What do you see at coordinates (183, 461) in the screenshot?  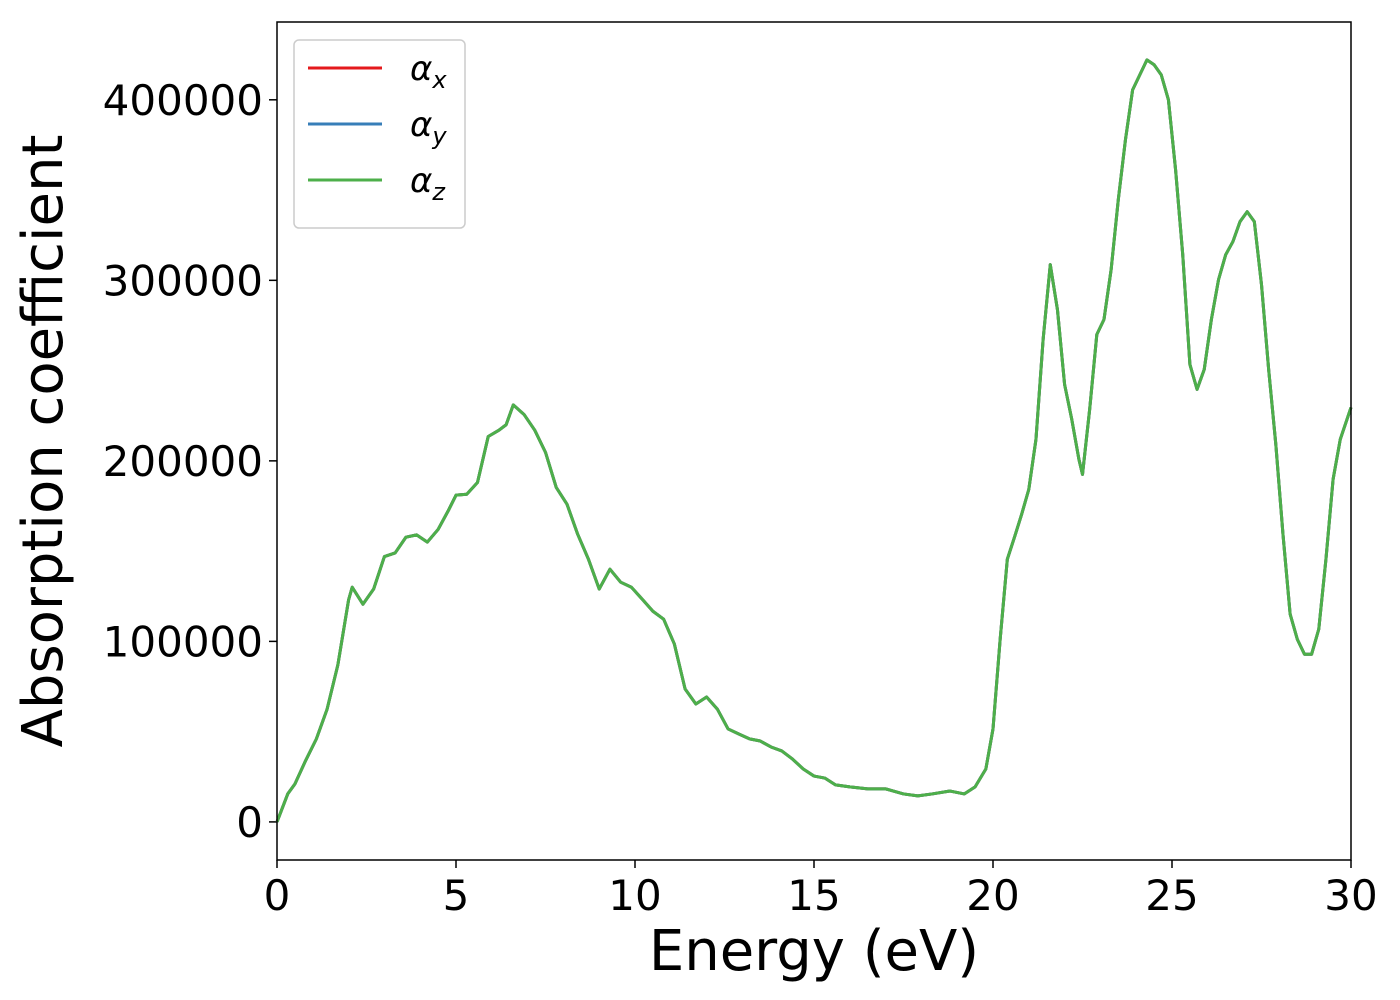 I see `y-tick-label: 200000` at bounding box center [183, 461].